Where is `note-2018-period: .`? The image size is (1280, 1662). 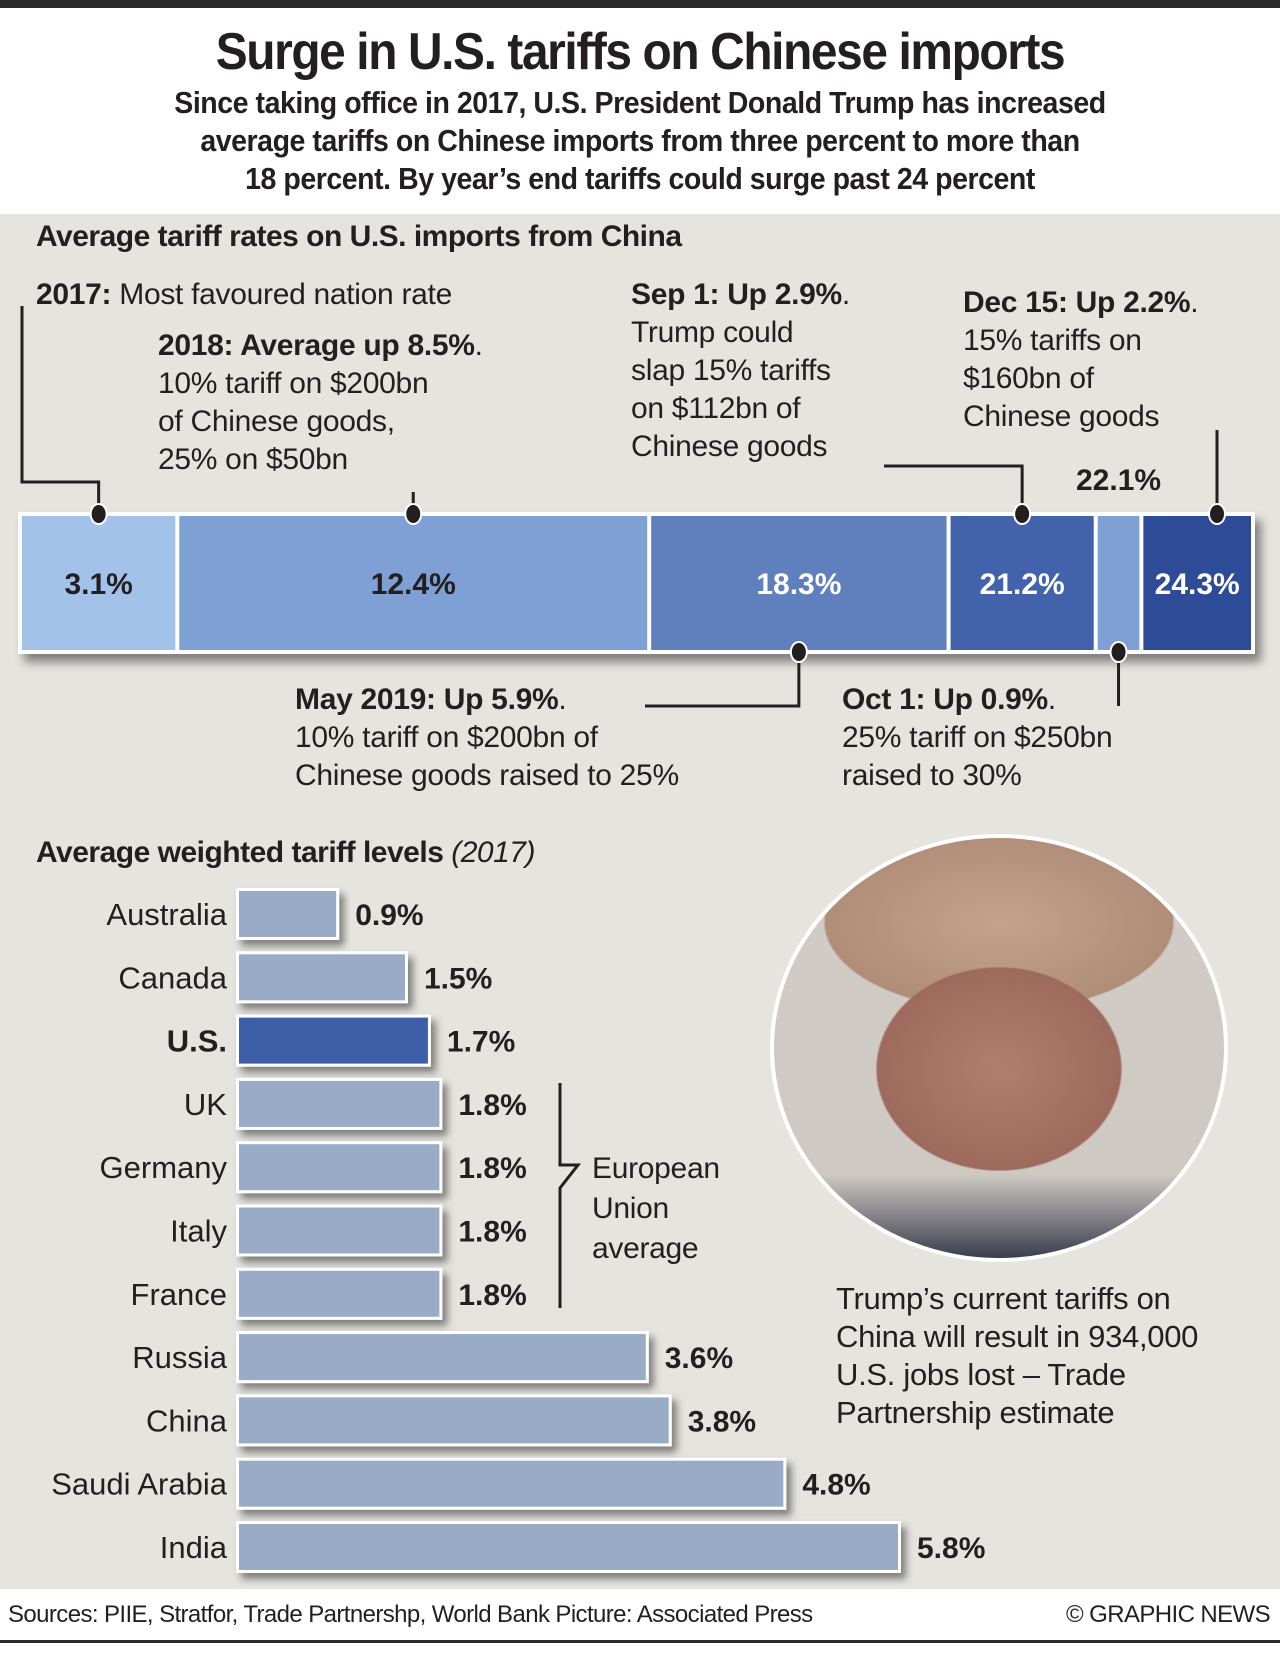
note-2018-period: . is located at coordinates (478, 345).